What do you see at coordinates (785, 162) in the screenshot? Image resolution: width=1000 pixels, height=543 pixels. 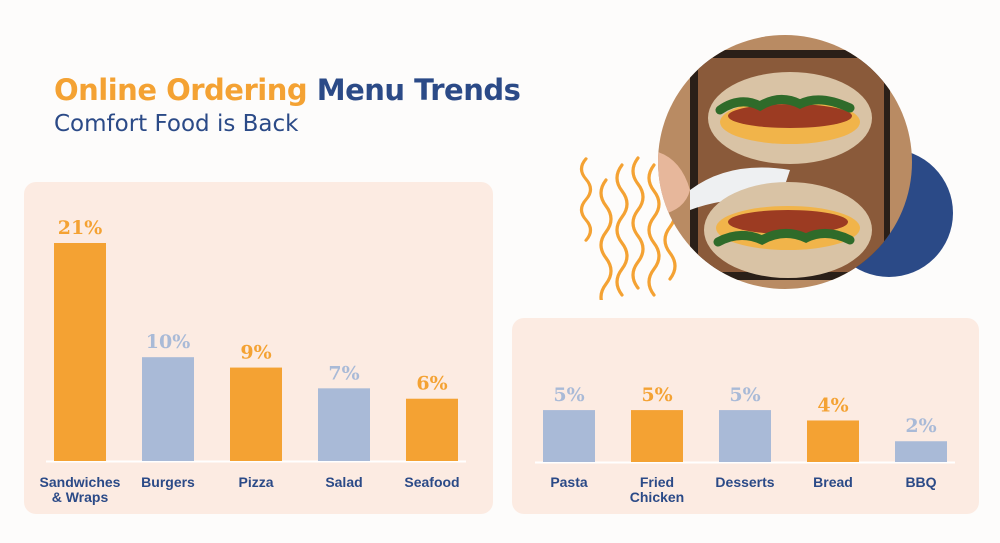 I see `sandwich-image` at bounding box center [785, 162].